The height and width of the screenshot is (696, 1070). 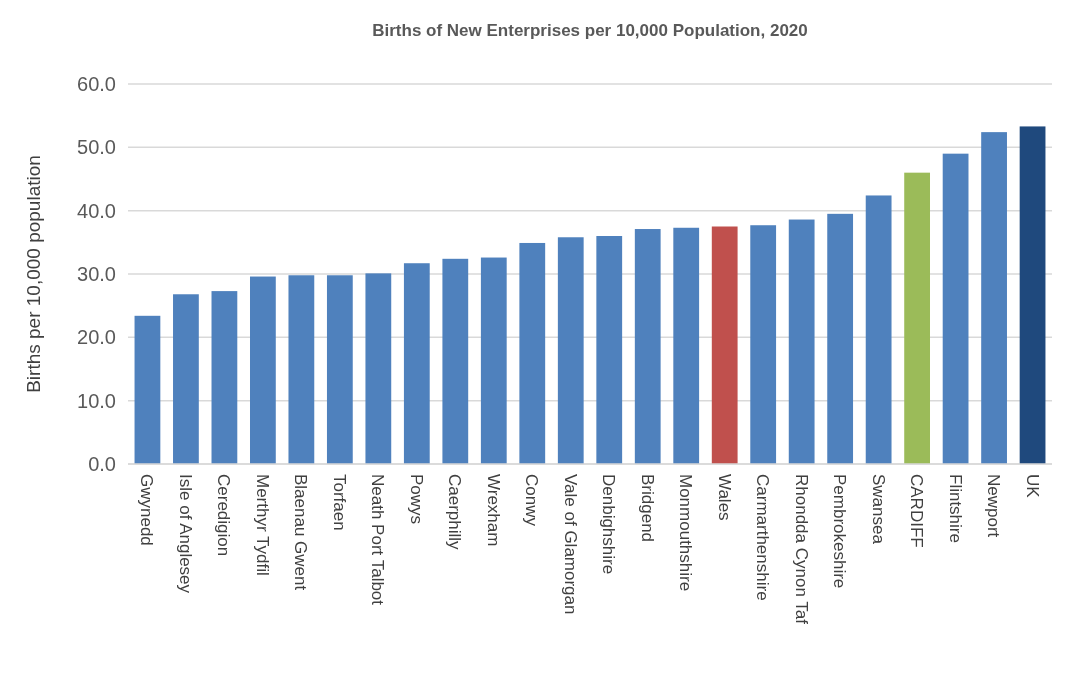 What do you see at coordinates (262, 525) in the screenshot?
I see `x-tick-label: Merthyr Tydfil` at bounding box center [262, 525].